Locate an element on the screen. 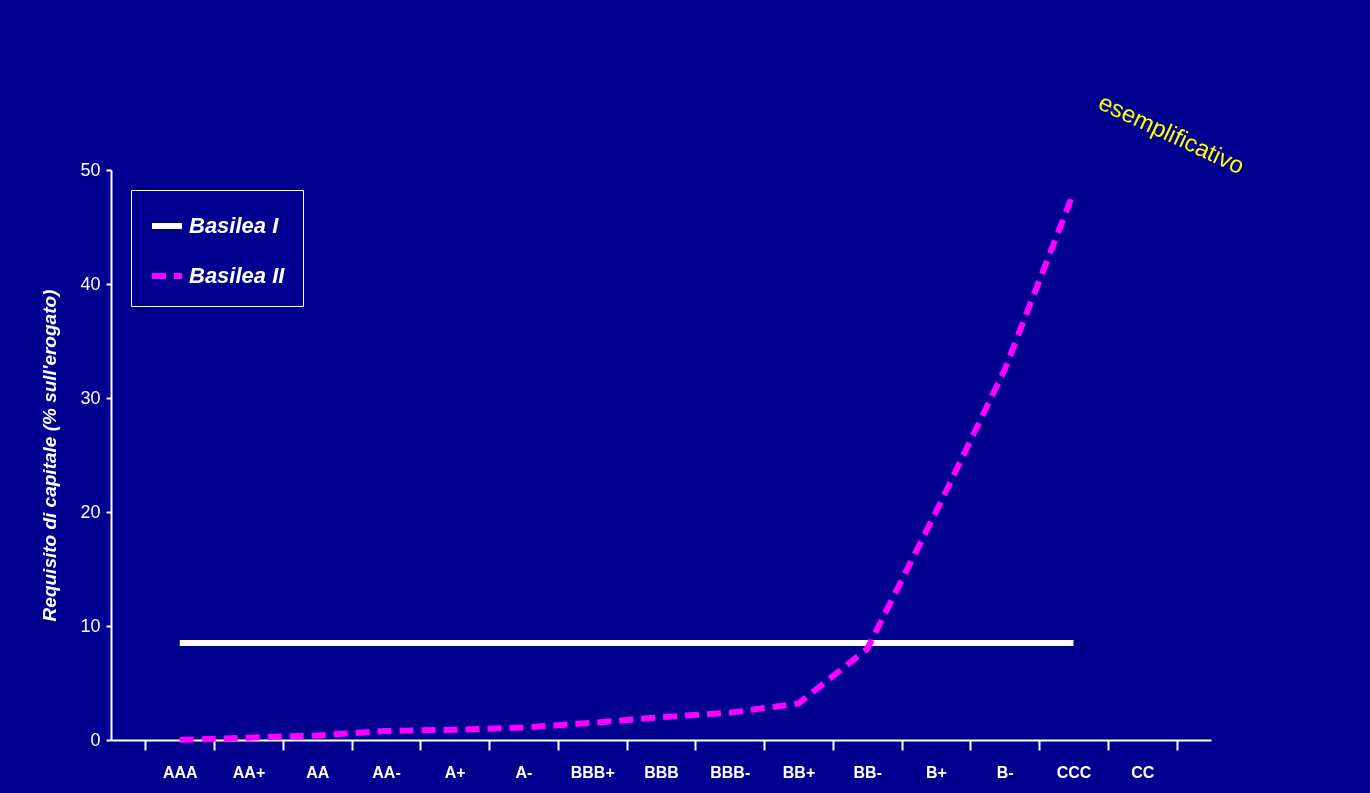 This screenshot has width=1370, height=793. legend-label: Basilea II is located at coordinates (237, 275).